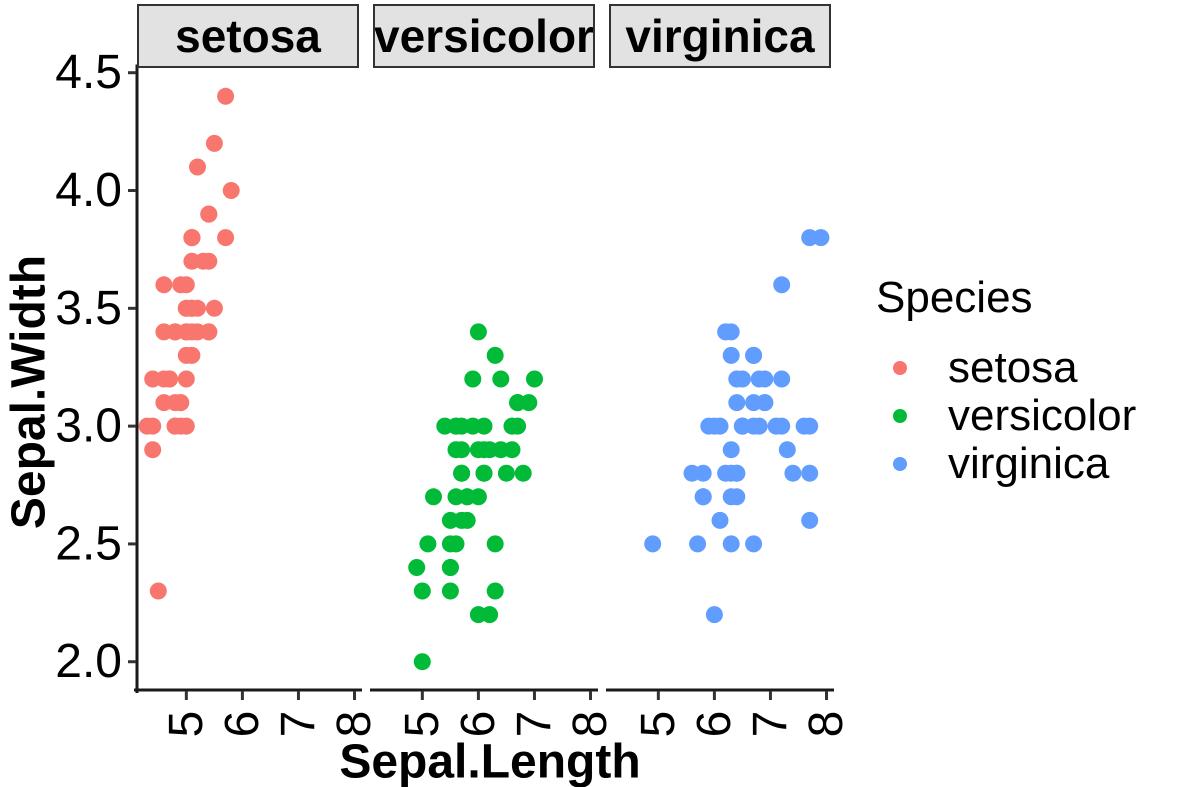 This screenshot has height=787, width=1181. I want to click on x-axis-title: Sepal.Length, so click(490, 761).